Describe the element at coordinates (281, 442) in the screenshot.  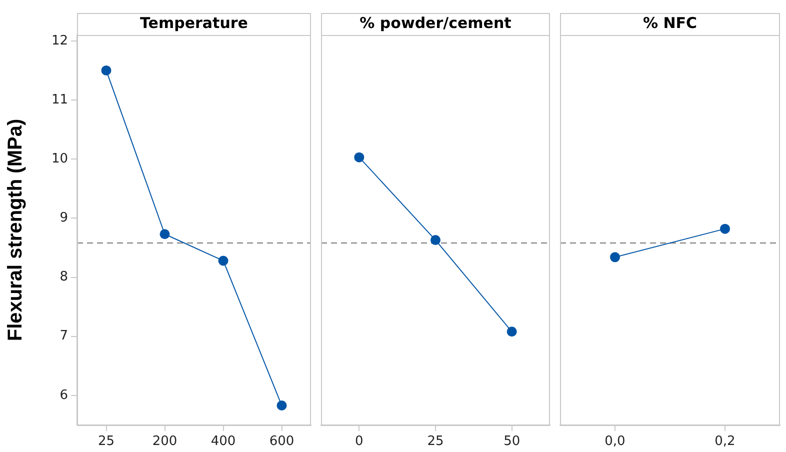
I see `x-tick-label: 600` at that location.